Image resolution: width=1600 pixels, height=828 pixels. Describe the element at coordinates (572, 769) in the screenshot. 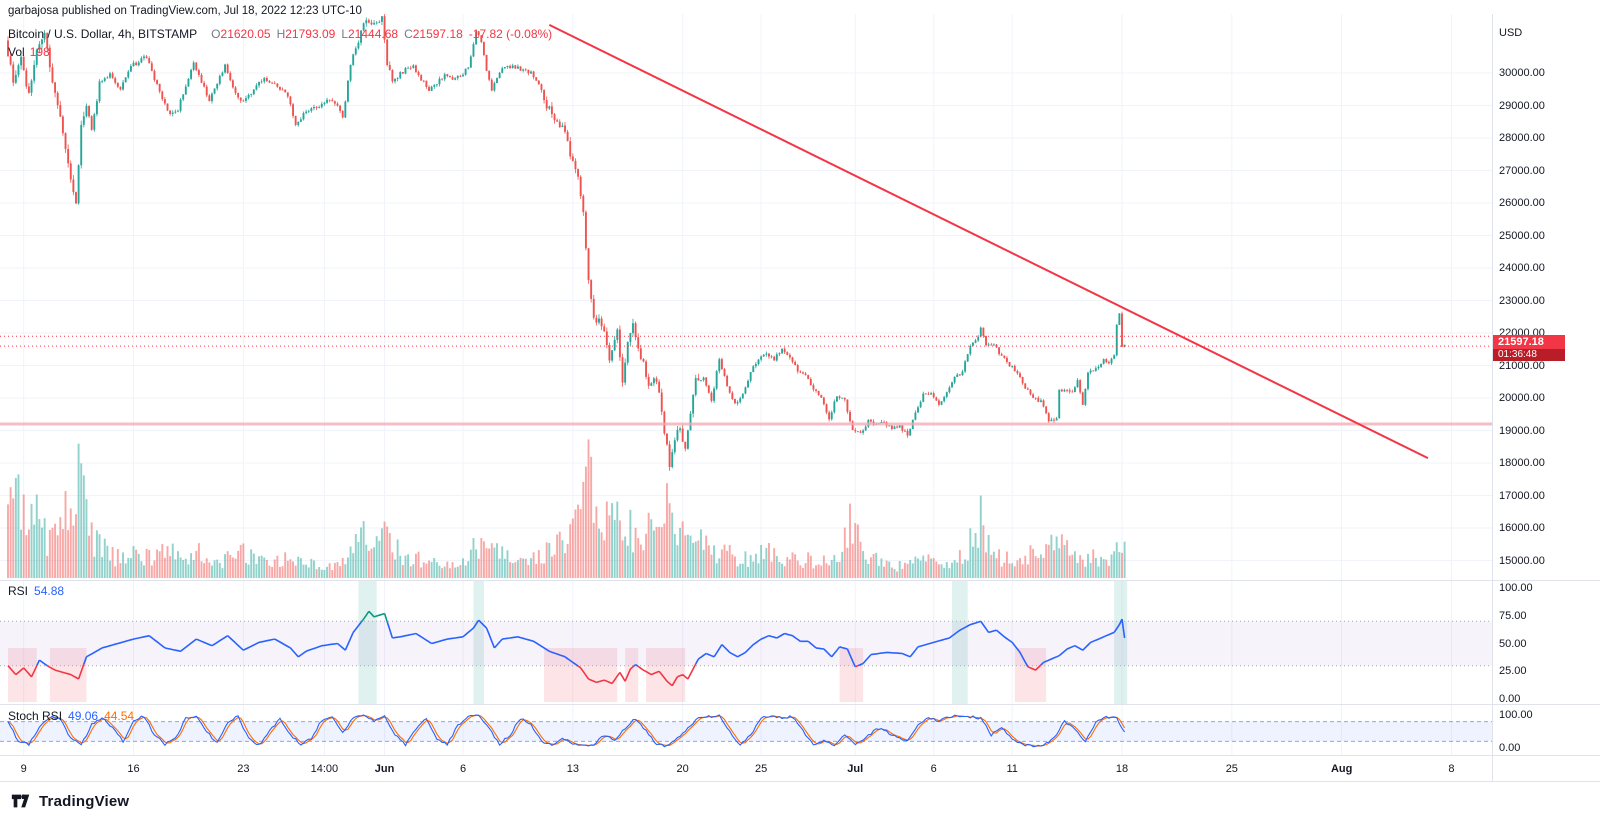

I see `time-tick-label: 13` at that location.